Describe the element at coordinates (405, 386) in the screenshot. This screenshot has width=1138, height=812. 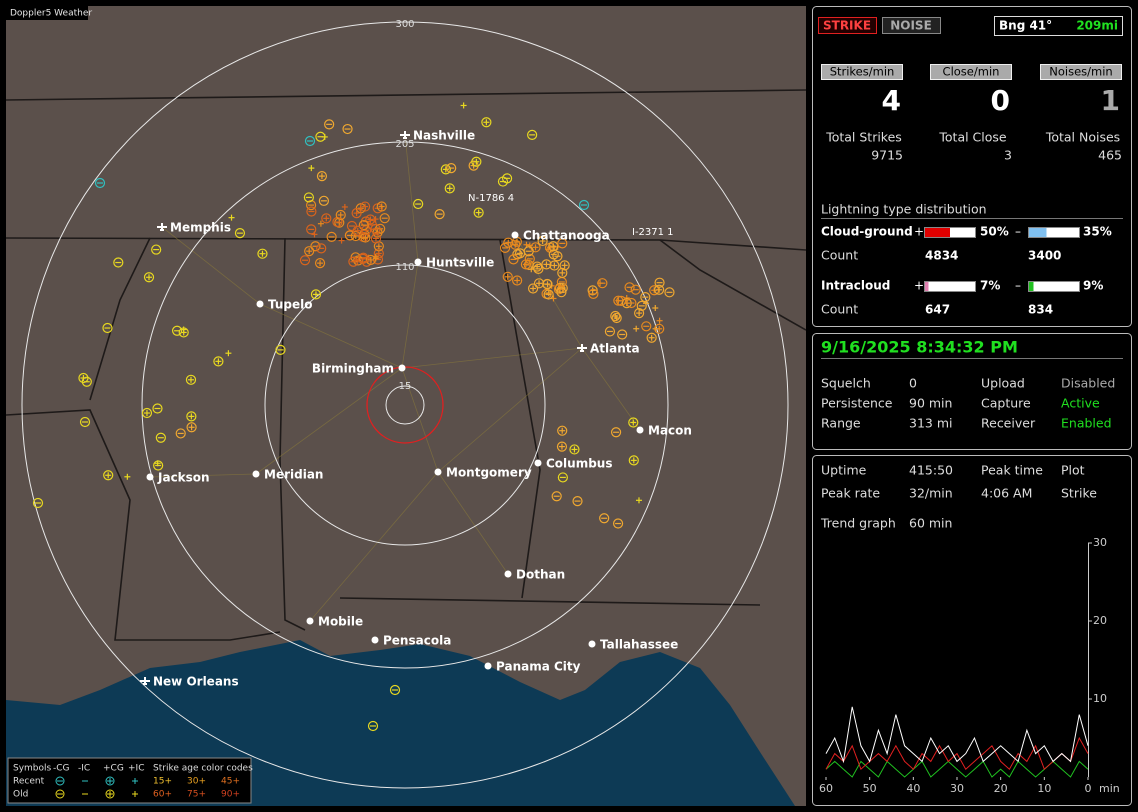
I see `range-label: 15` at that location.